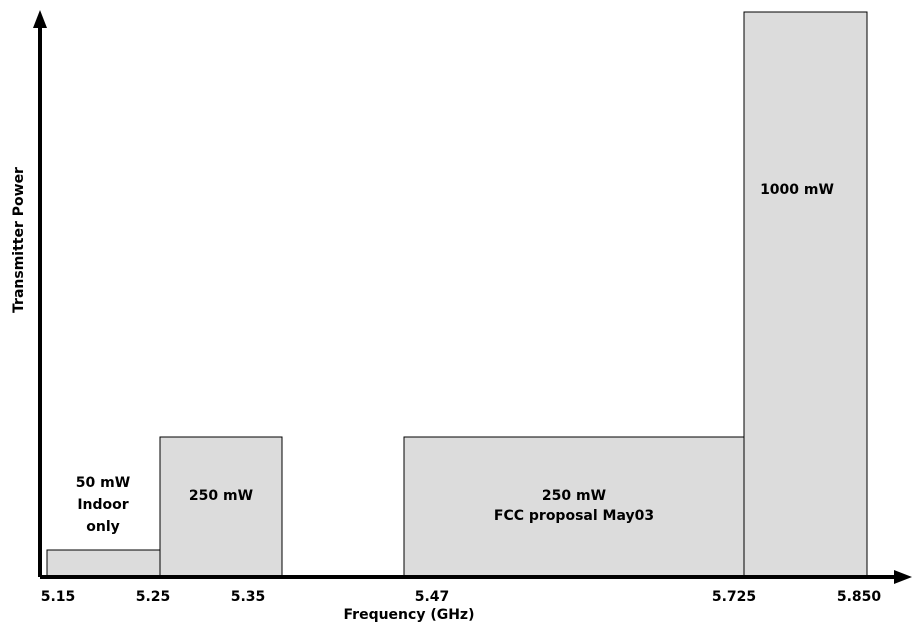  What do you see at coordinates (153, 597) in the screenshot?
I see `x-tick-label-5.25: 5.25` at bounding box center [153, 597].